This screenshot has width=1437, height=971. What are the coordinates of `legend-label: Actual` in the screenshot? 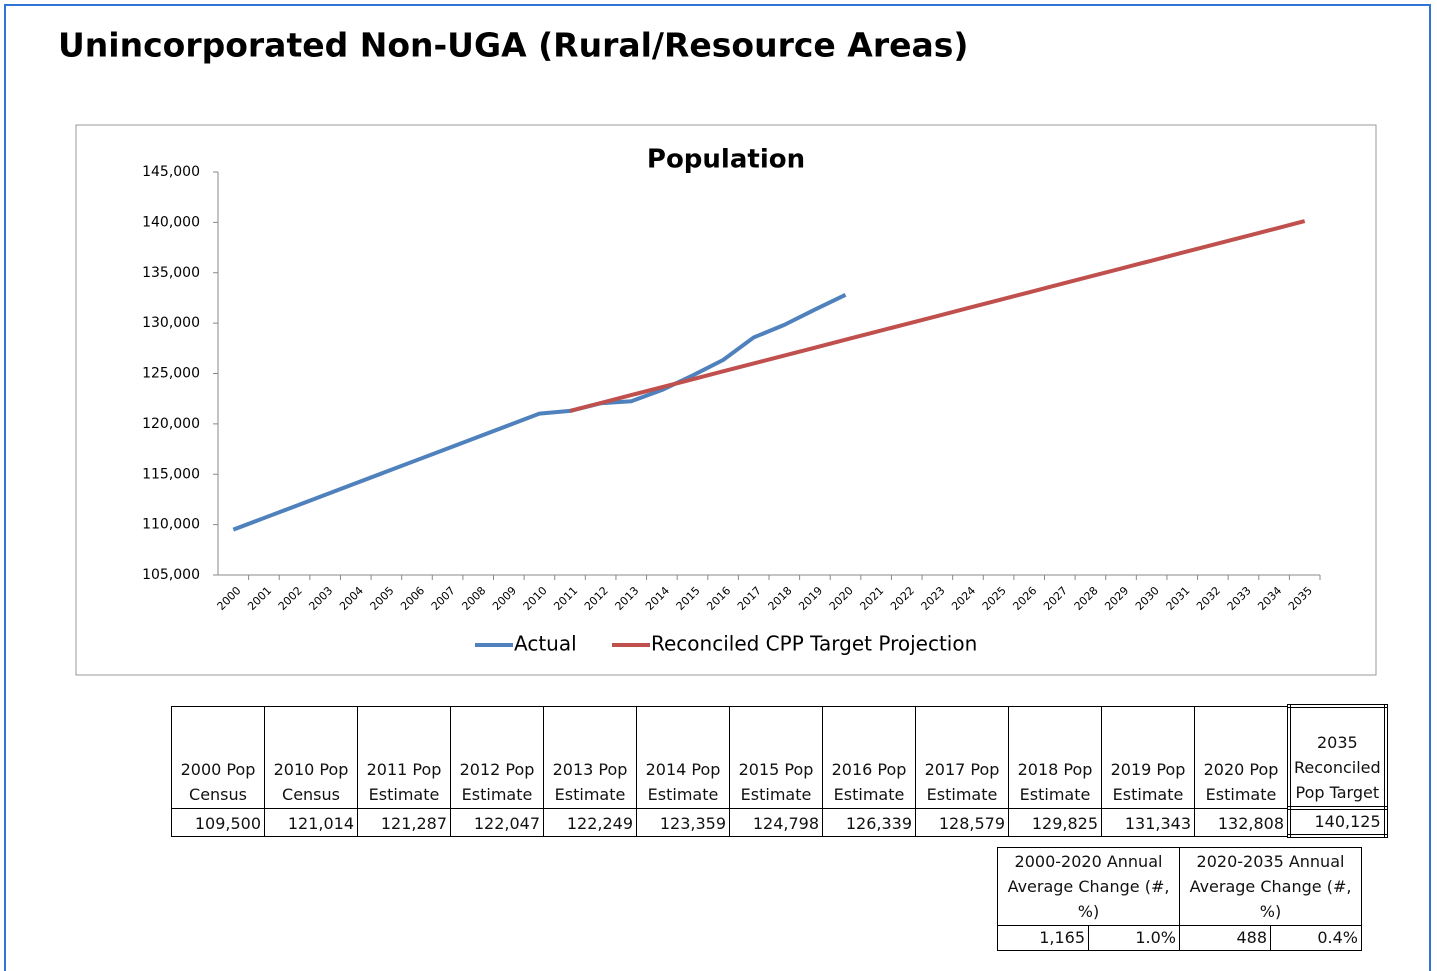 It's located at (545, 644).